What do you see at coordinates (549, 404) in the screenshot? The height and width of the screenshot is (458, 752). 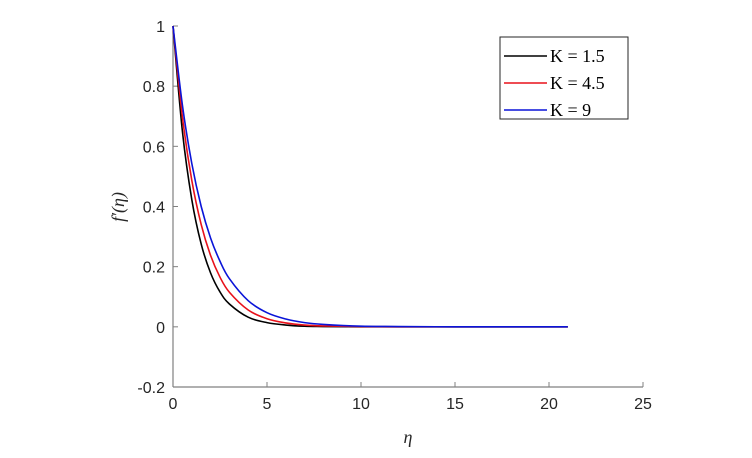 I see `x-tick-label: 20` at bounding box center [549, 404].